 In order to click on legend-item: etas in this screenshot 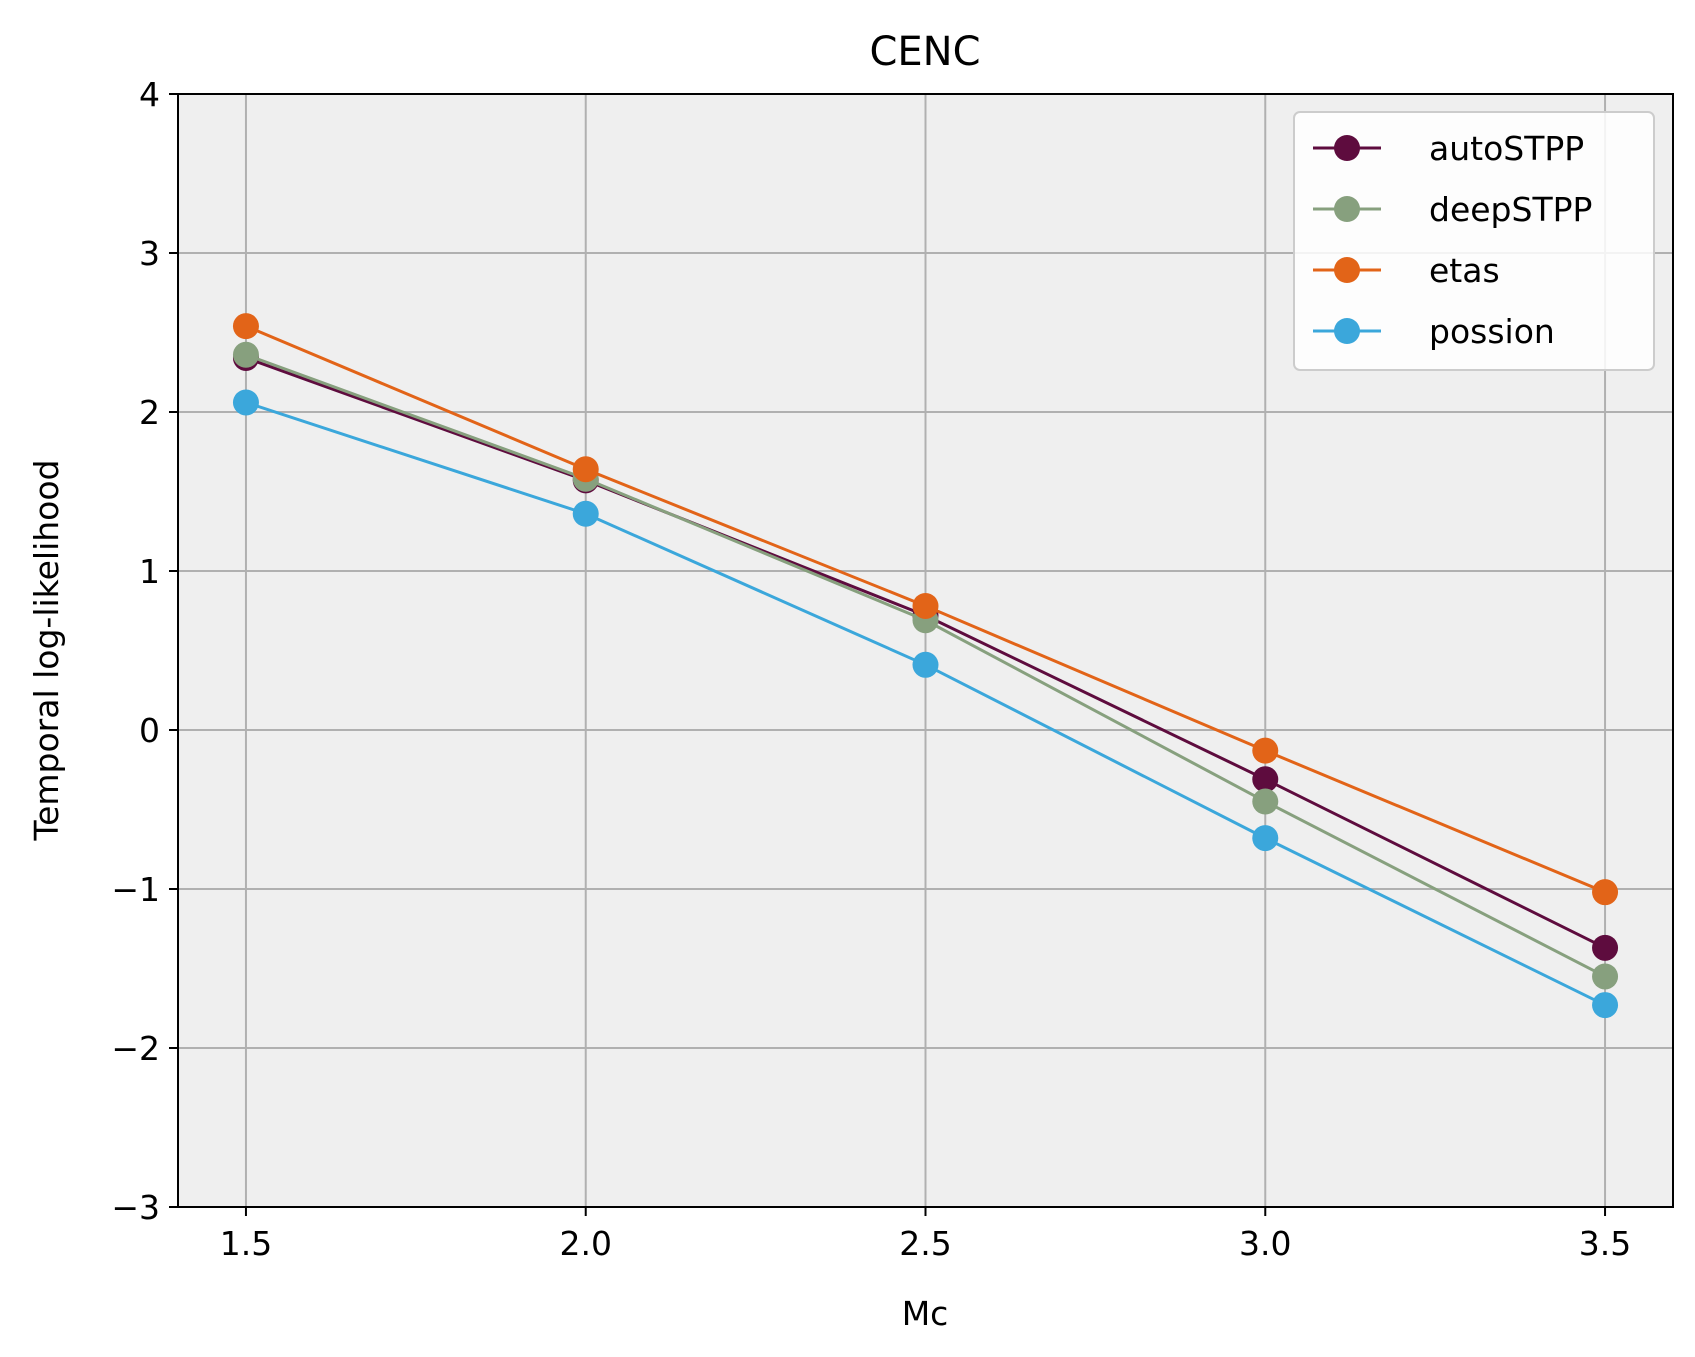, I will do `click(1406, 270)`.